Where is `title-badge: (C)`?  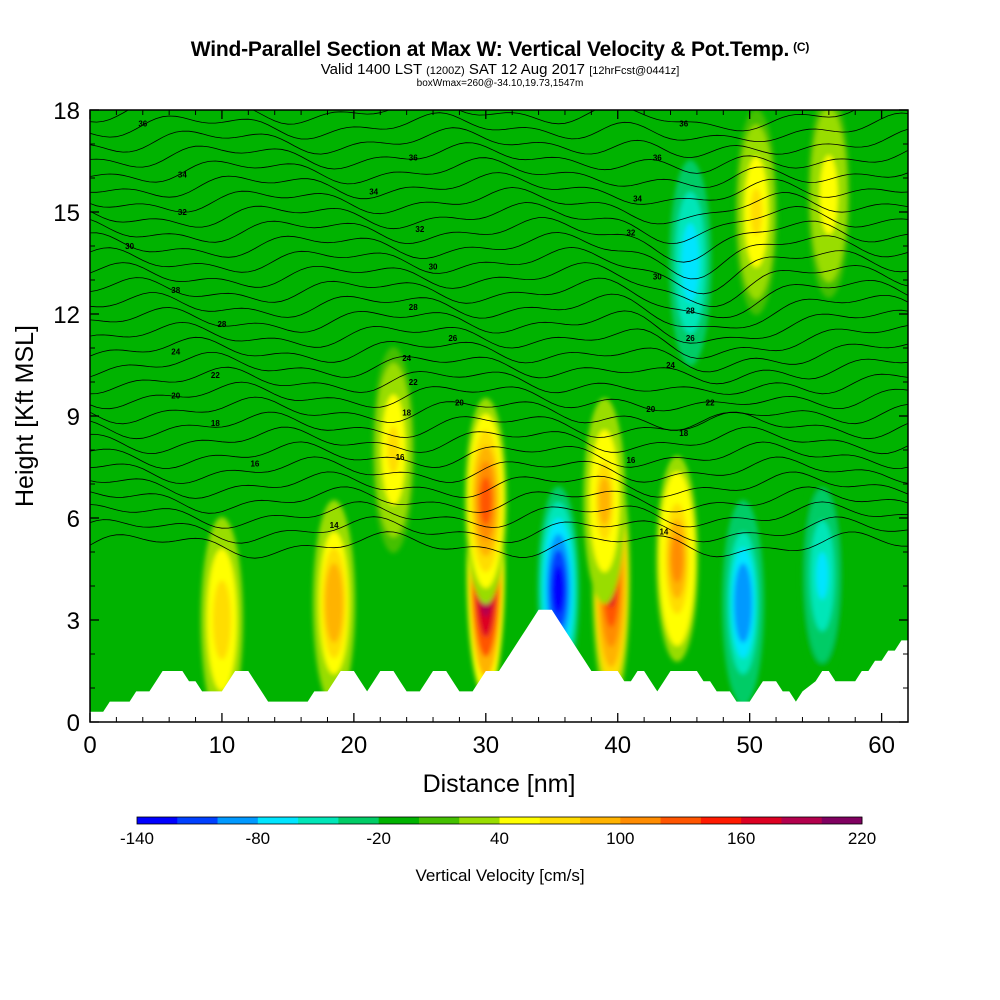
title-badge: (C) is located at coordinates (801, 47).